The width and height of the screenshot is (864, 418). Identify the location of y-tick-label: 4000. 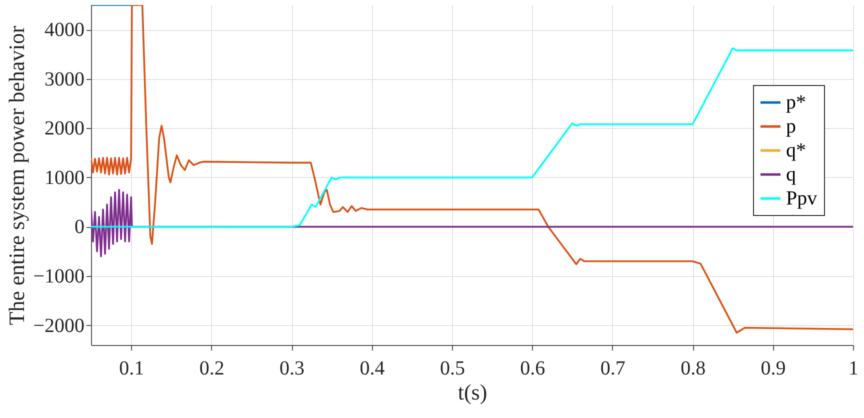
(64, 30).